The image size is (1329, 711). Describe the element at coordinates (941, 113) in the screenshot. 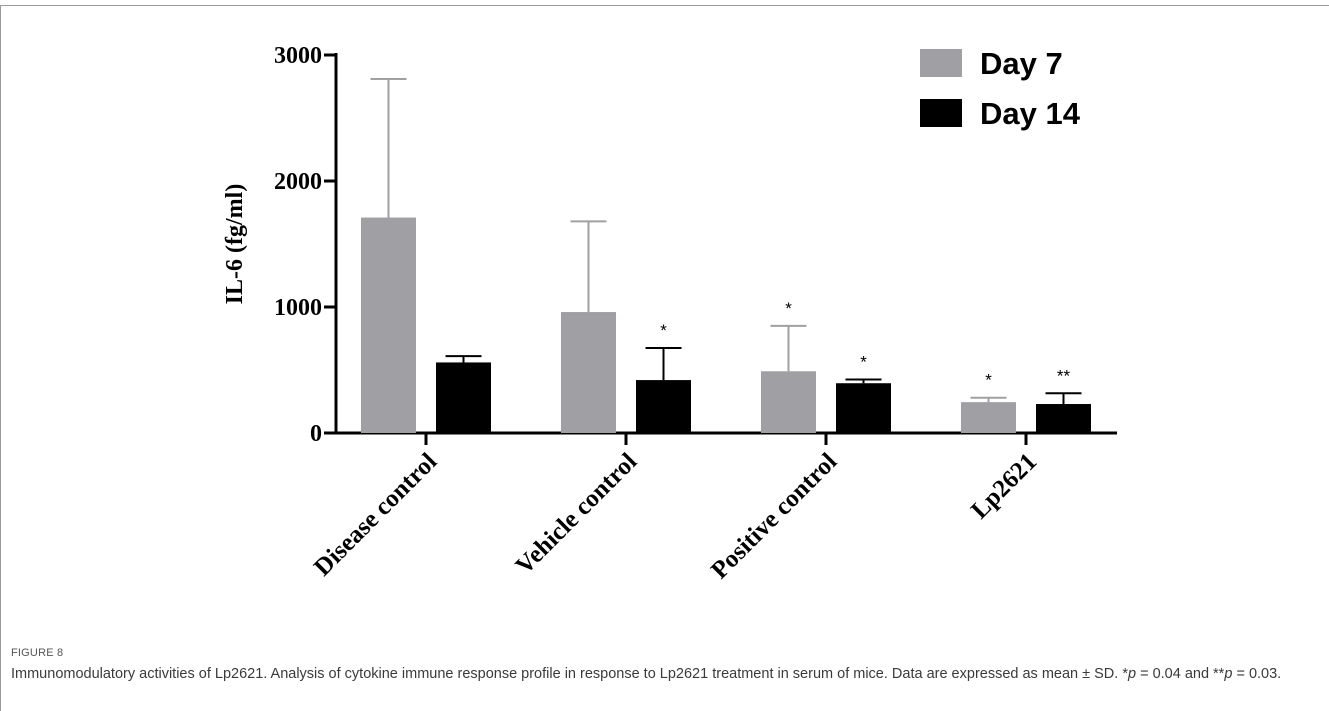

I see `legend-swatch-day14` at that location.